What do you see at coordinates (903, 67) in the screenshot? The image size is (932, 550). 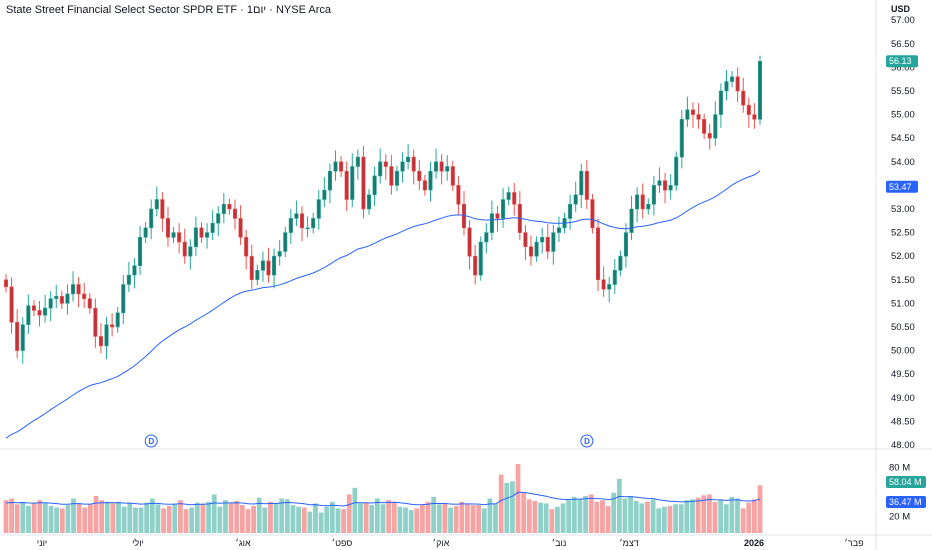 I see `price-tick-label: 56.00` at bounding box center [903, 67].